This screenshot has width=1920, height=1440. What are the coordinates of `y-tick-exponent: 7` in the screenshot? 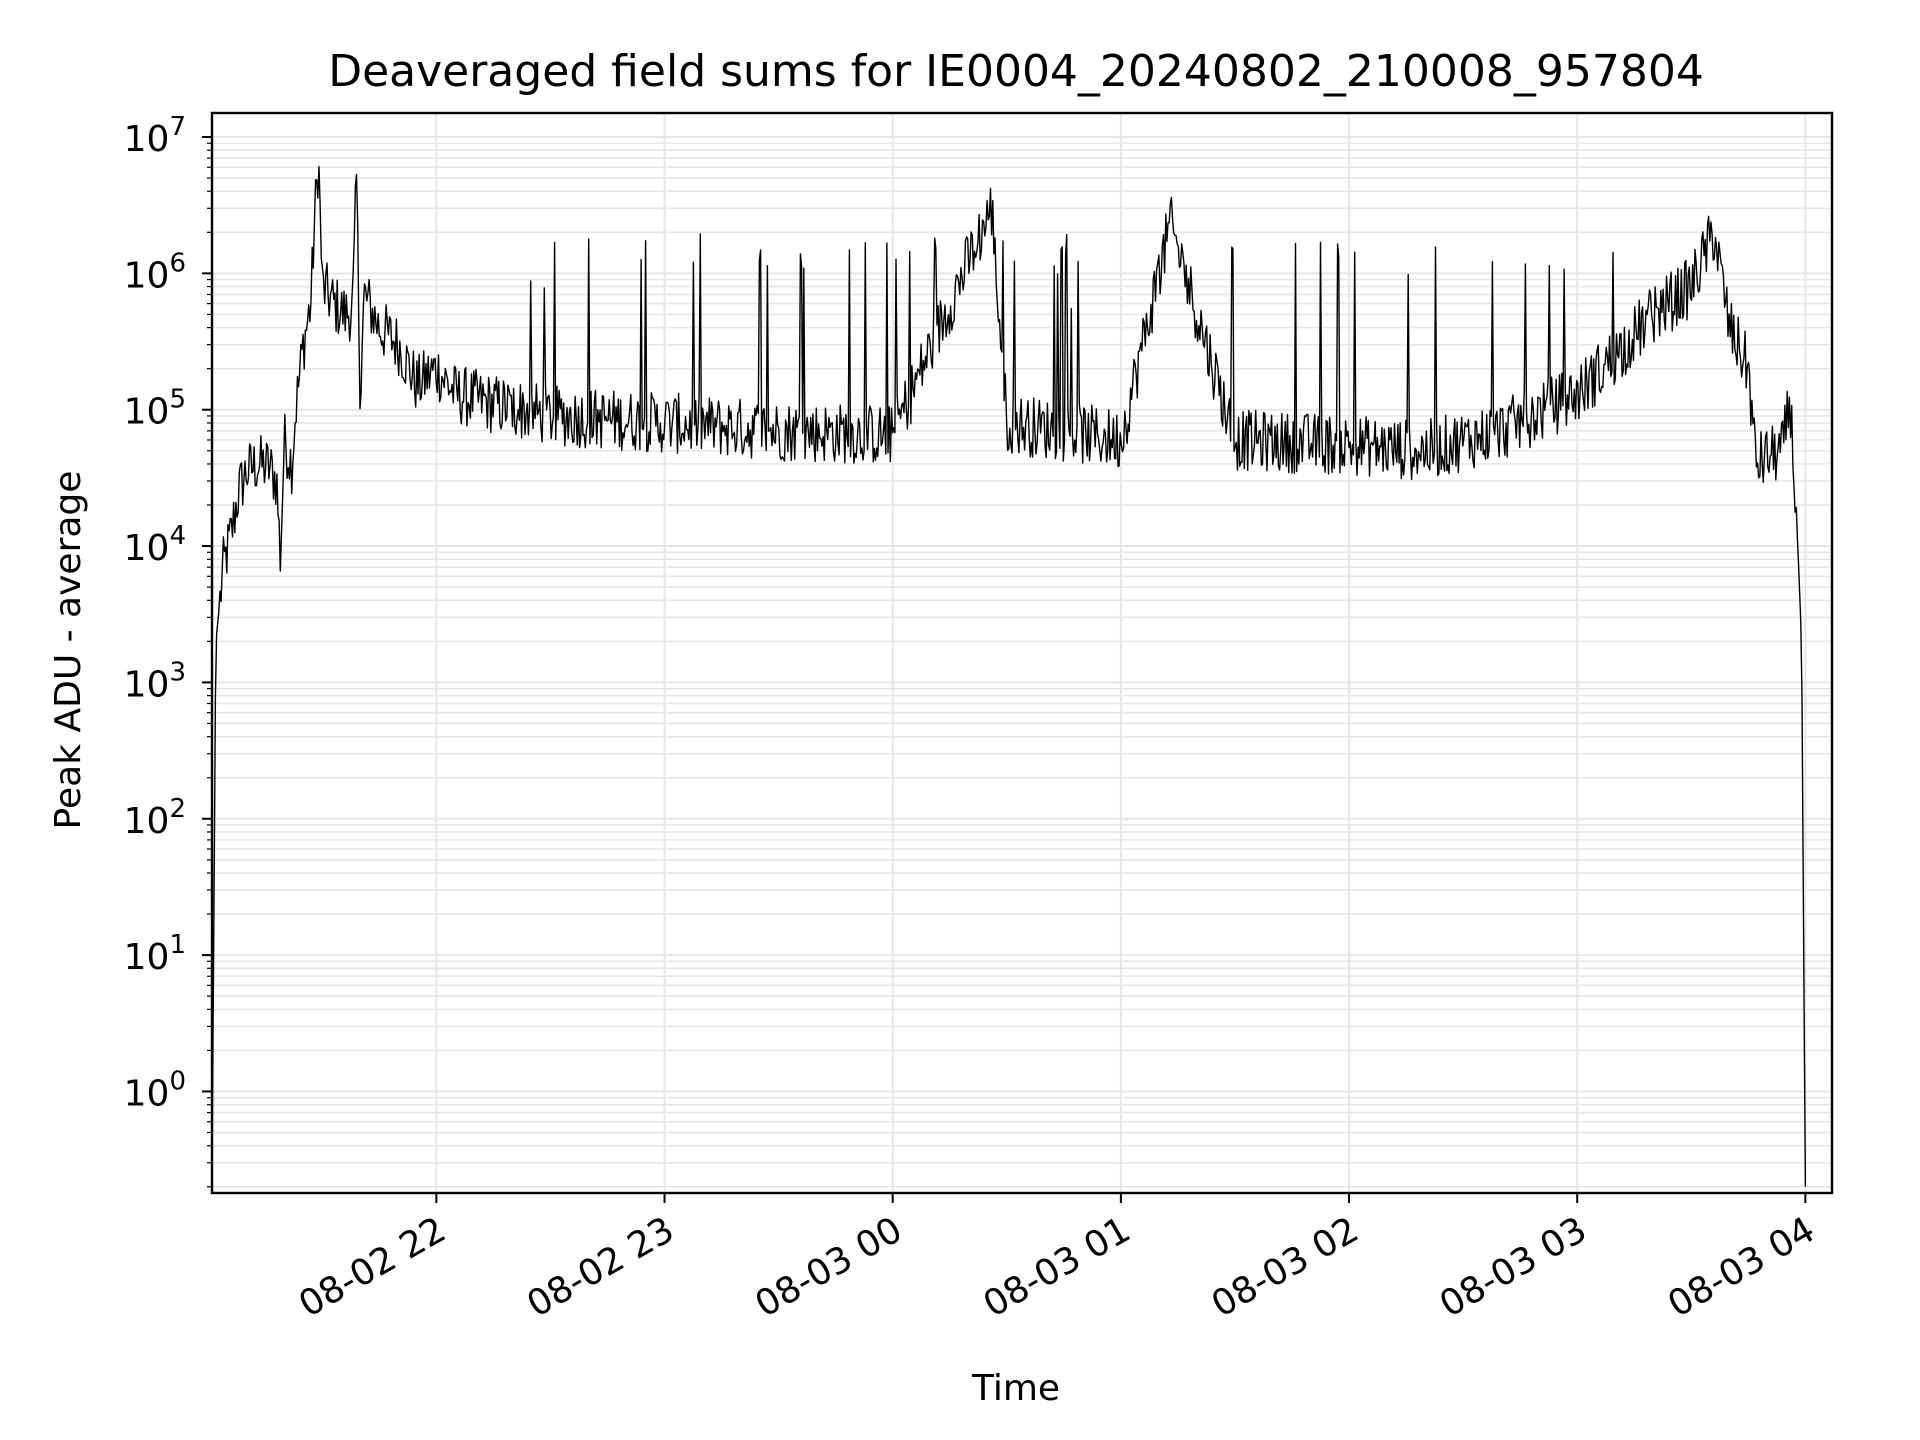 It's located at (177, 127).